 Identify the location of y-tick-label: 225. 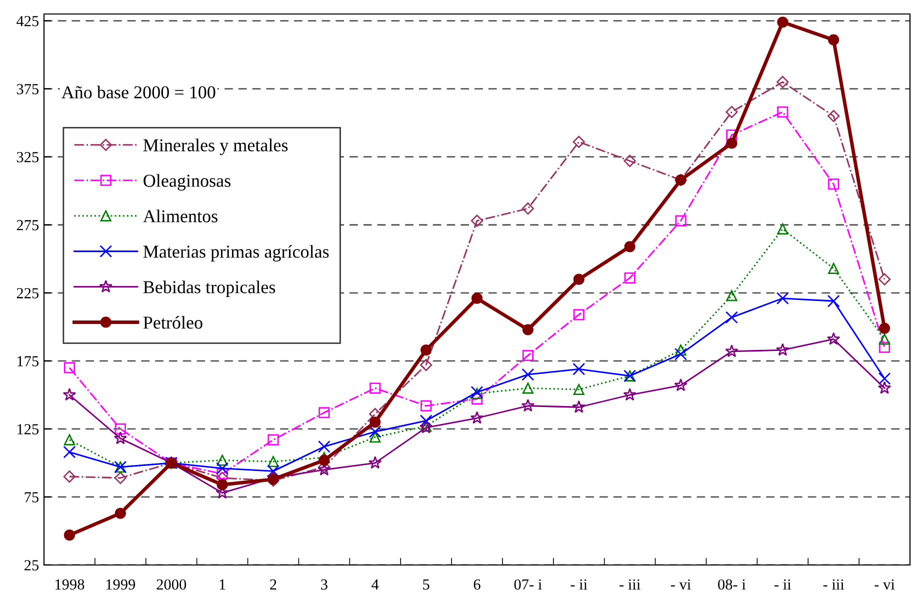
(27, 293).